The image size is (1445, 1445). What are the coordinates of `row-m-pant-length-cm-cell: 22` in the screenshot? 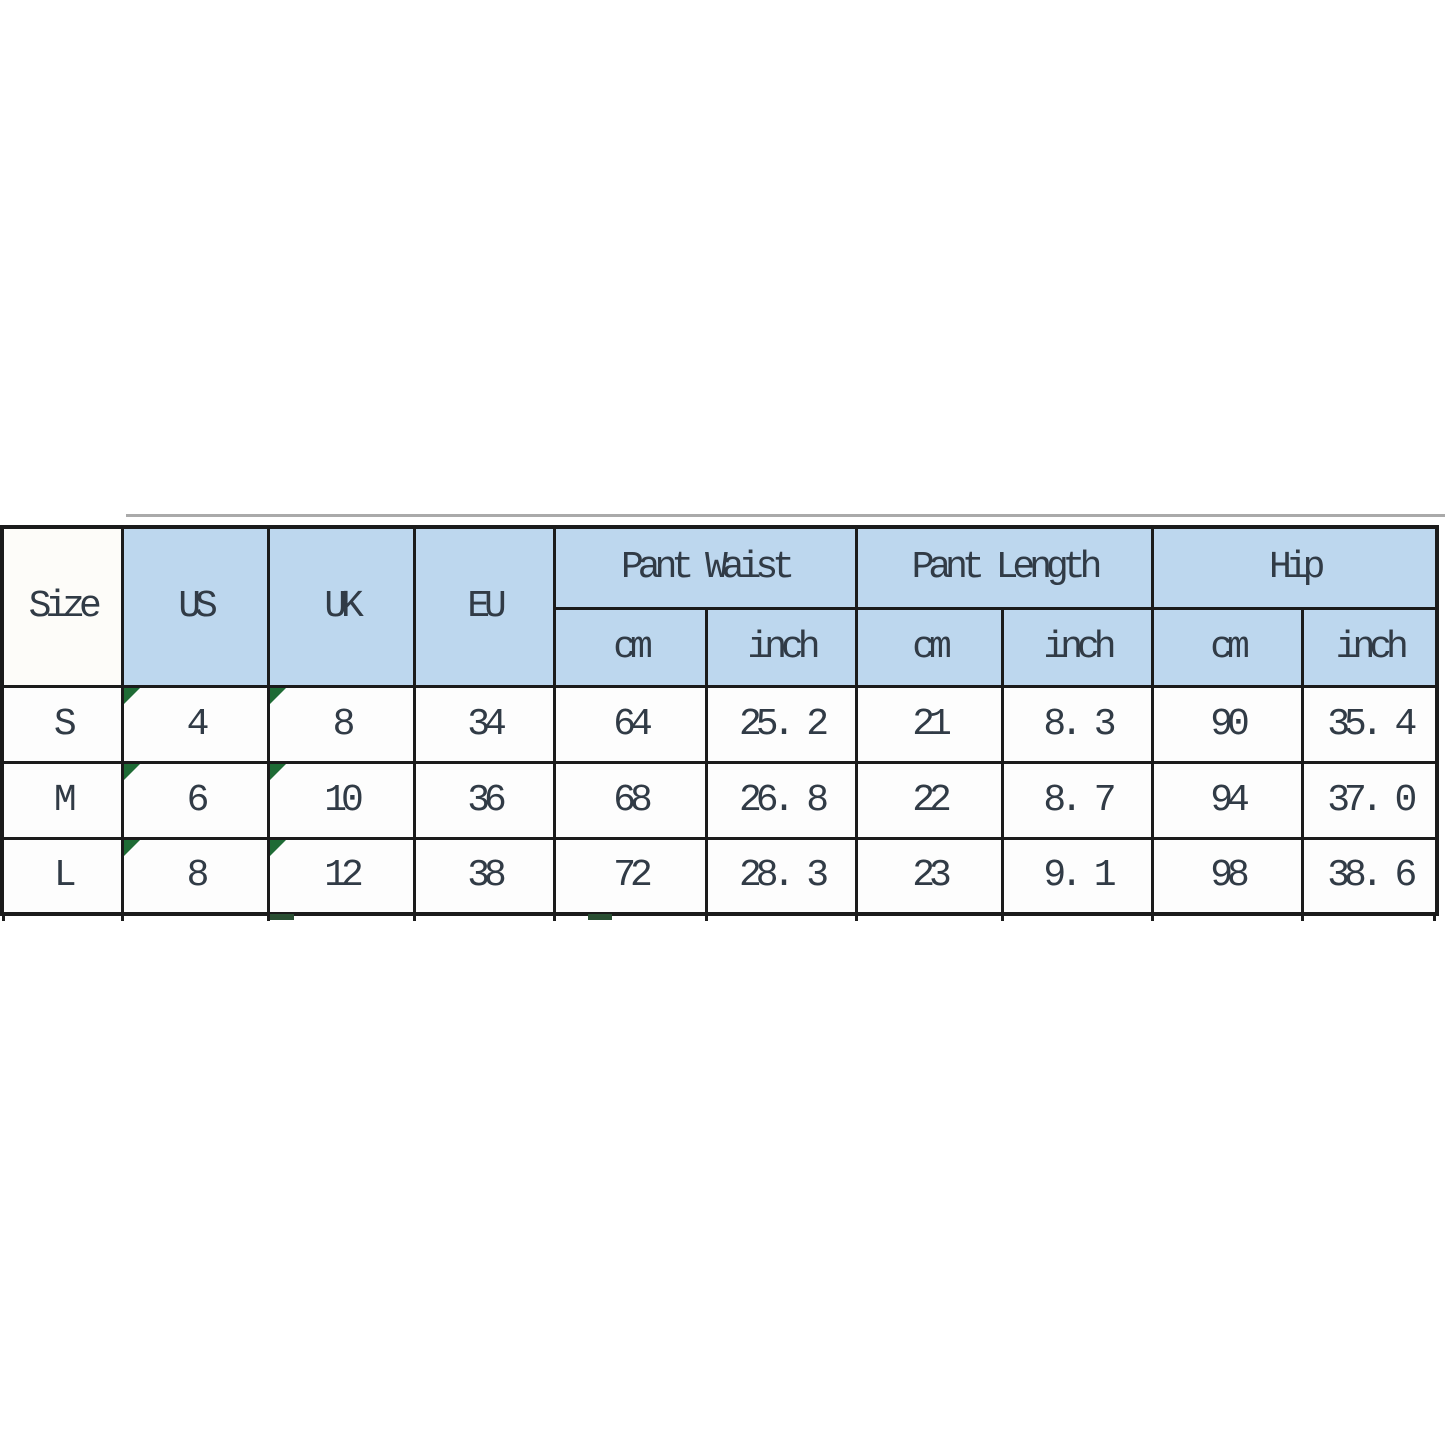 It's located at (929, 800).